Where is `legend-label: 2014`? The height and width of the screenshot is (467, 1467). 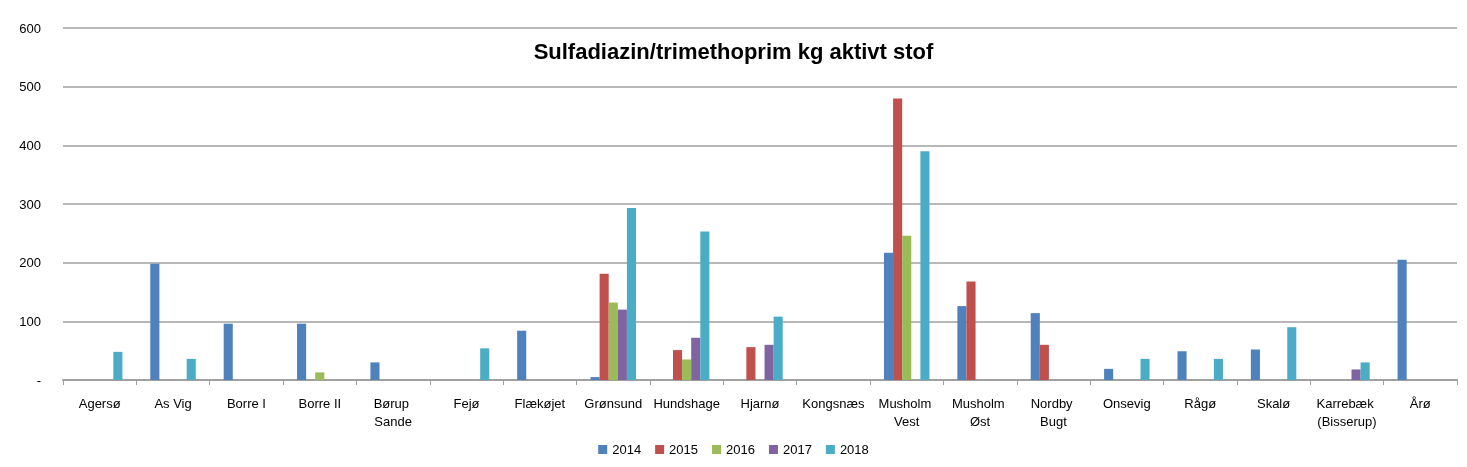
legend-label: 2014 is located at coordinates (627, 449).